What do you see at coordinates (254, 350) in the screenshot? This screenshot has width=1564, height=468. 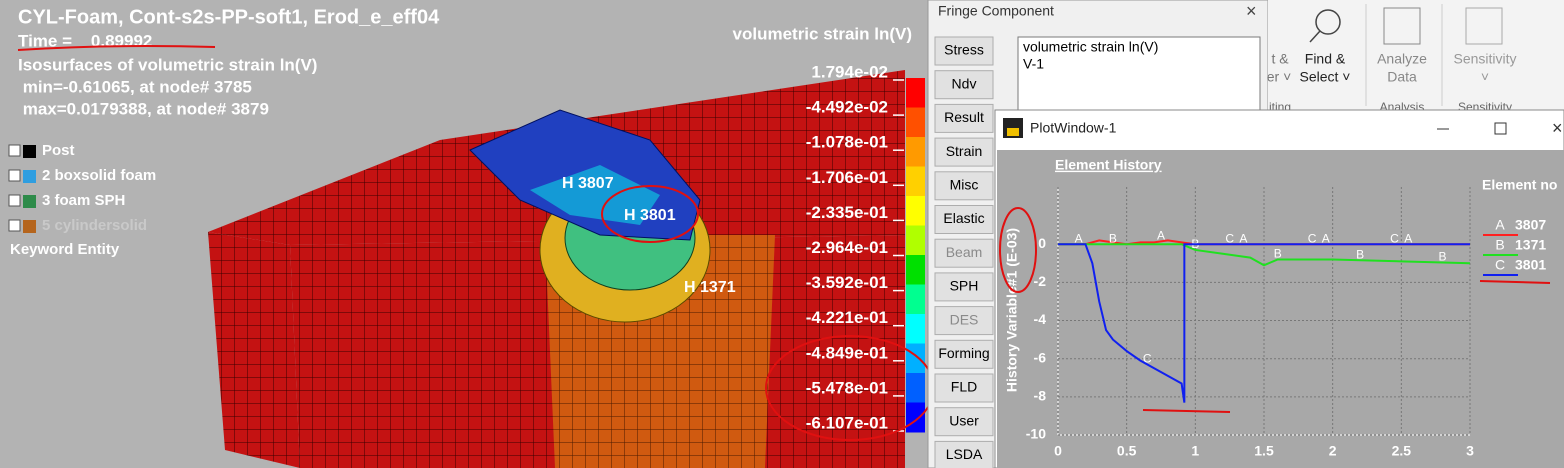 I see `mesh-end` at bounding box center [254, 350].